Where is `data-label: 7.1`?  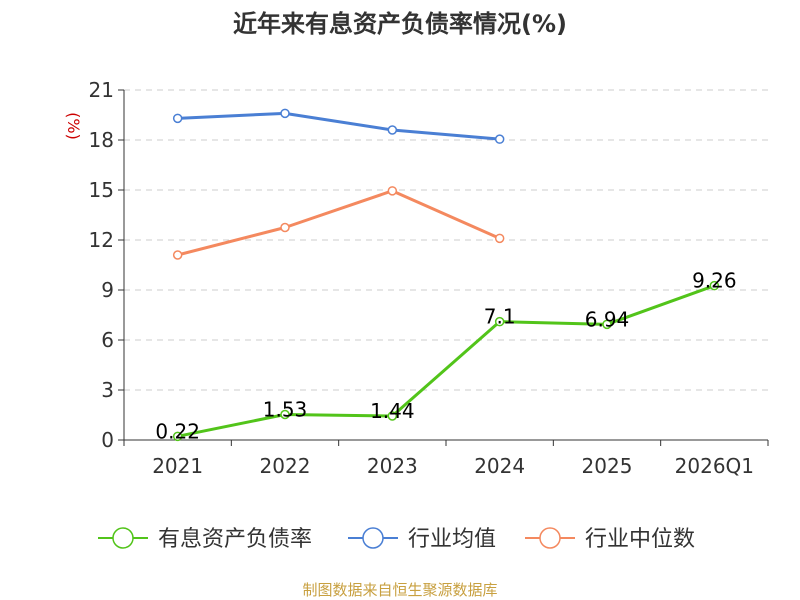 data-label: 7.1 is located at coordinates (500, 317).